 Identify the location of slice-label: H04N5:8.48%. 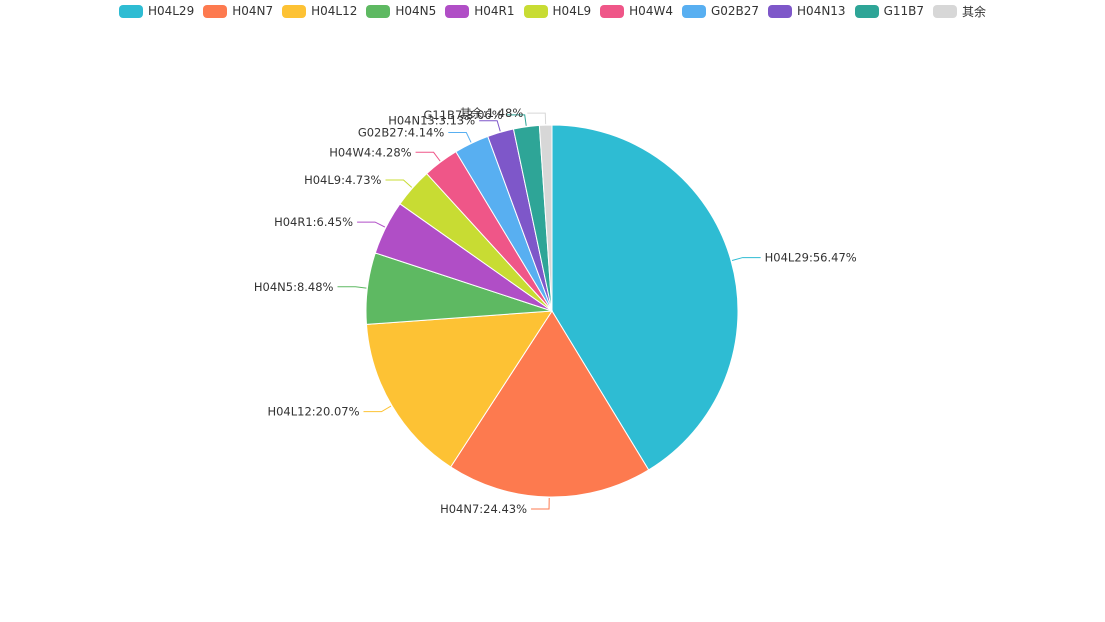
(294, 287).